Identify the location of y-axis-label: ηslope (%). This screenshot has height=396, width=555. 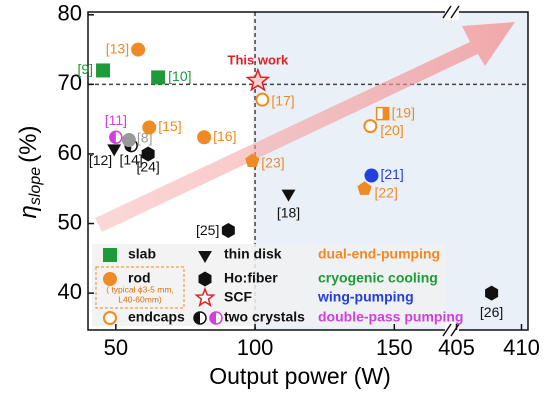
(29, 172).